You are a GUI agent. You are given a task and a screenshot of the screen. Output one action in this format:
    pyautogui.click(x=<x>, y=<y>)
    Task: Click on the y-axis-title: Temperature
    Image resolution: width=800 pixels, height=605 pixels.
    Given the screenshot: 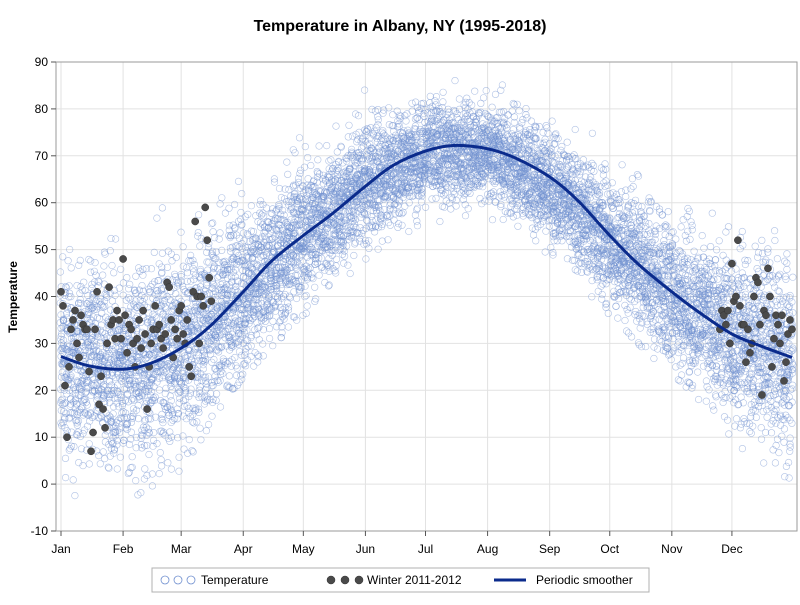 What is the action you would take?
    pyautogui.click(x=13, y=297)
    